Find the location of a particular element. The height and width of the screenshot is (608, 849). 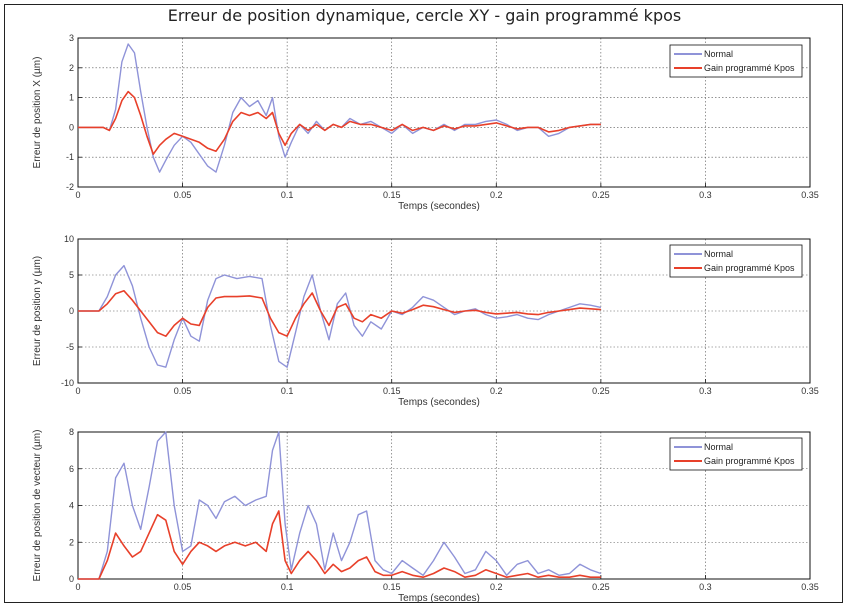

y-tick-label: 3 is located at coordinates (71, 38).